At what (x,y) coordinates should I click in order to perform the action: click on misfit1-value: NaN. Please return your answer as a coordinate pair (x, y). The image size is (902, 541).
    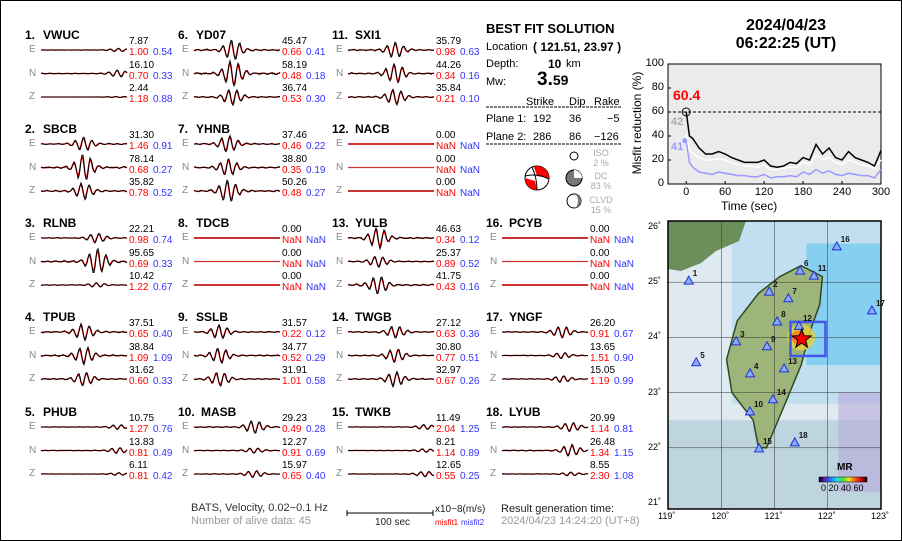
    Looking at the image, I should click on (446, 170).